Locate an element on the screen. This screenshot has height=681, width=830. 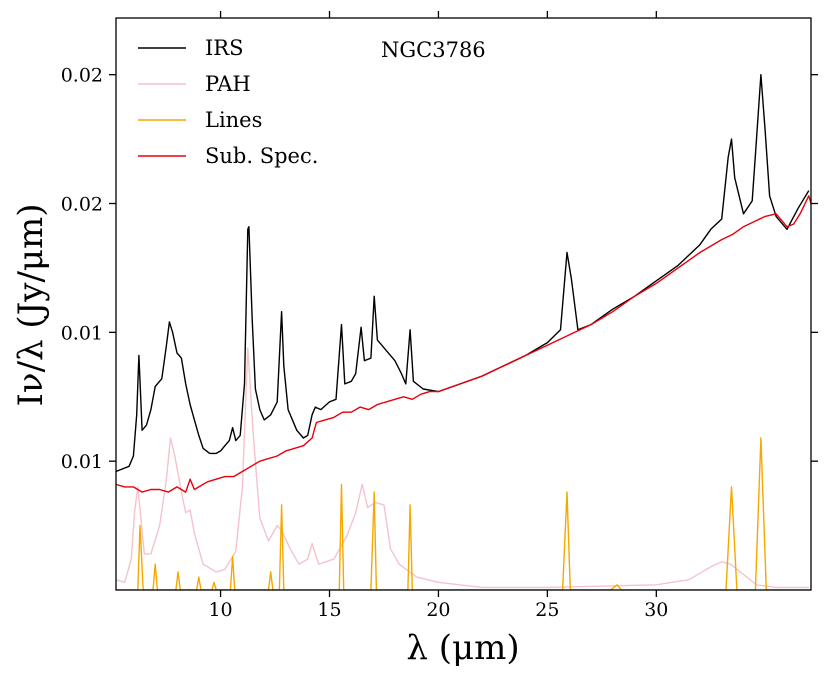
legend: IRS PAH Lines Sub. Spec. is located at coordinates (228, 102).